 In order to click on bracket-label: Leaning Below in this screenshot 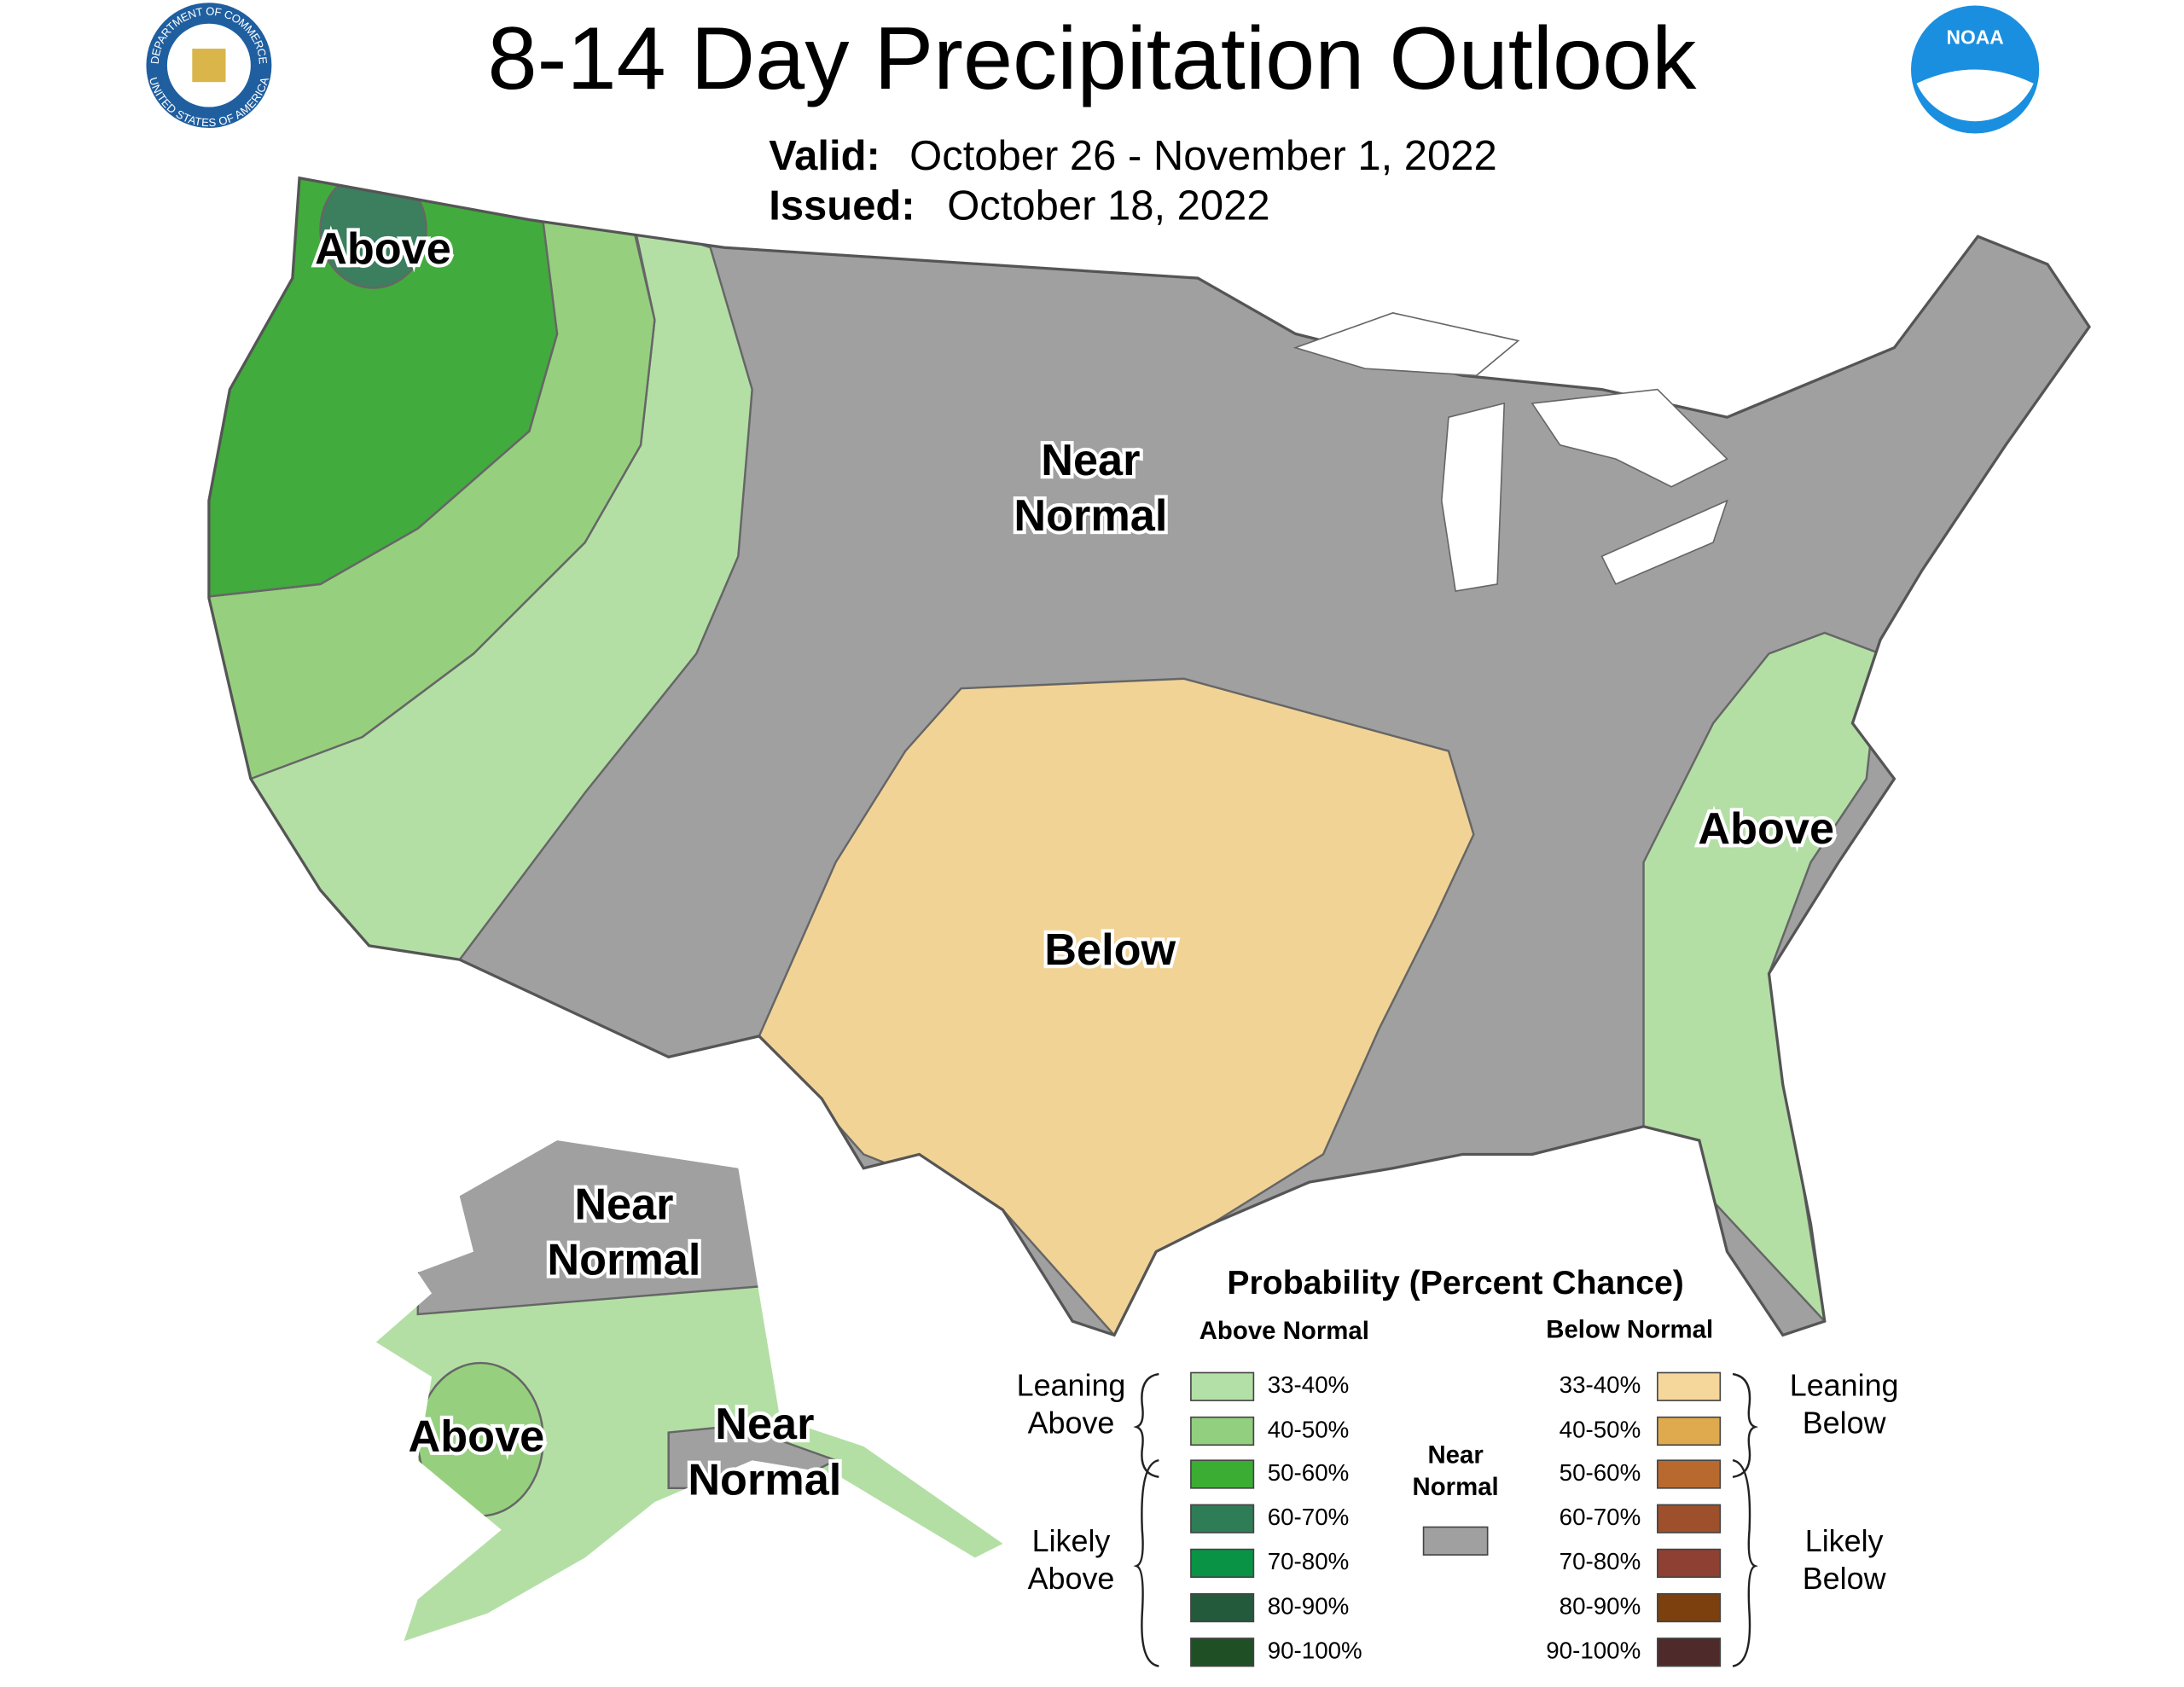, I will do `click(1845, 1405)`.